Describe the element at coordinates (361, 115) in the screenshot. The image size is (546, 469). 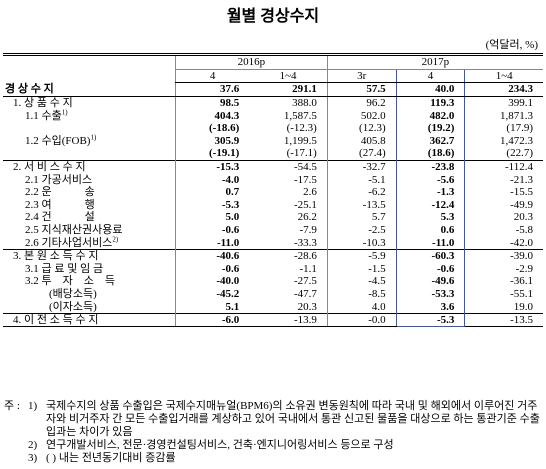
I see `value-cell: 502.0` at that location.